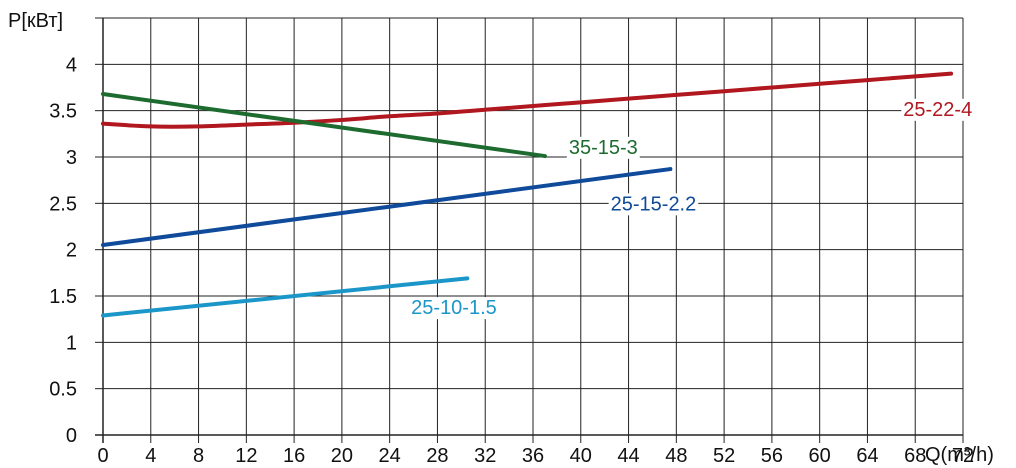 This screenshot has height=468, width=1016. I want to click on y-tick-label: 2.5, so click(63, 204).